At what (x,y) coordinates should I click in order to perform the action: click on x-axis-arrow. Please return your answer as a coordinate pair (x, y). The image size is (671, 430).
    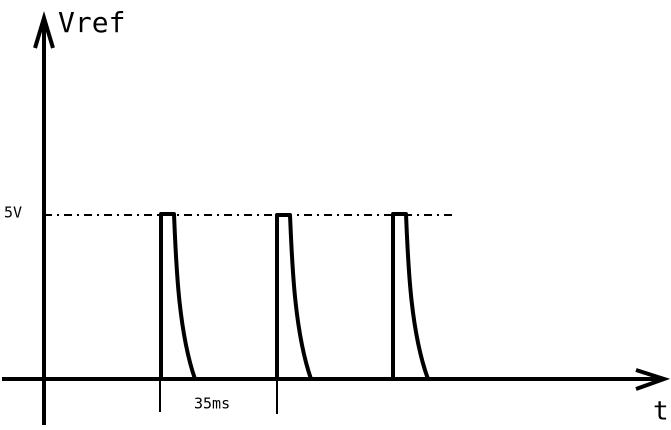
    Looking at the image, I should click on (653, 379).